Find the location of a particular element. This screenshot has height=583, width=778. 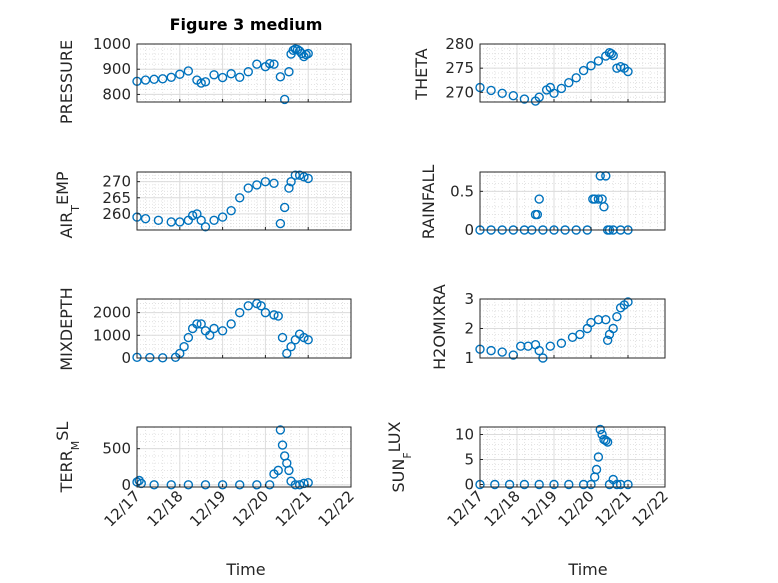

y-tick-label: 1 is located at coordinates (469, 358).